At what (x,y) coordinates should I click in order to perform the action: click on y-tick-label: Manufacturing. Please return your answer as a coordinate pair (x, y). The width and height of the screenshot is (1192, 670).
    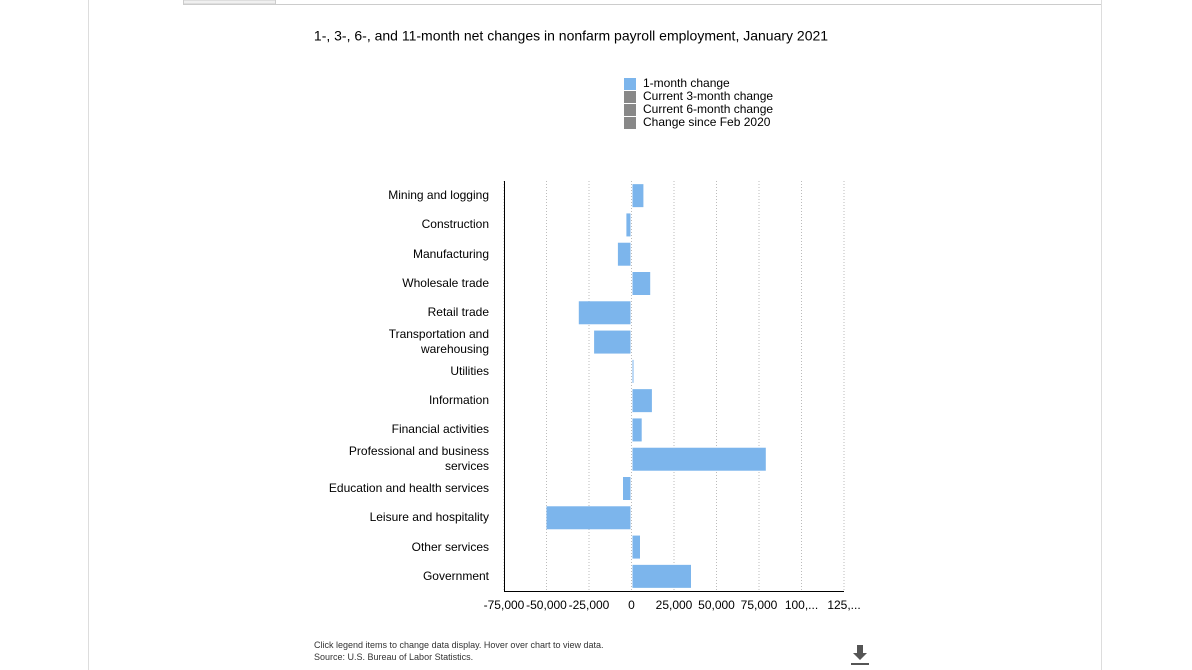
    Looking at the image, I should click on (450, 253).